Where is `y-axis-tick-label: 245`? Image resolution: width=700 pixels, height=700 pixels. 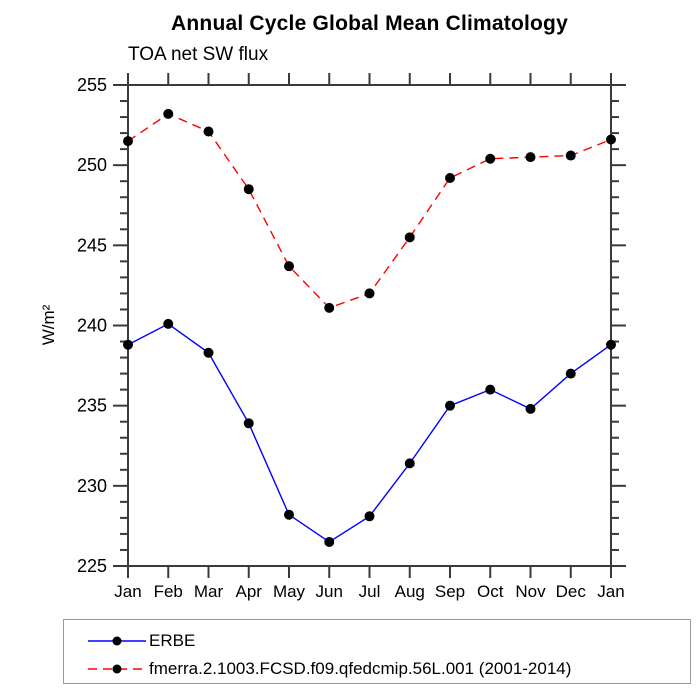
y-axis-tick-label: 245 is located at coordinates (92, 245).